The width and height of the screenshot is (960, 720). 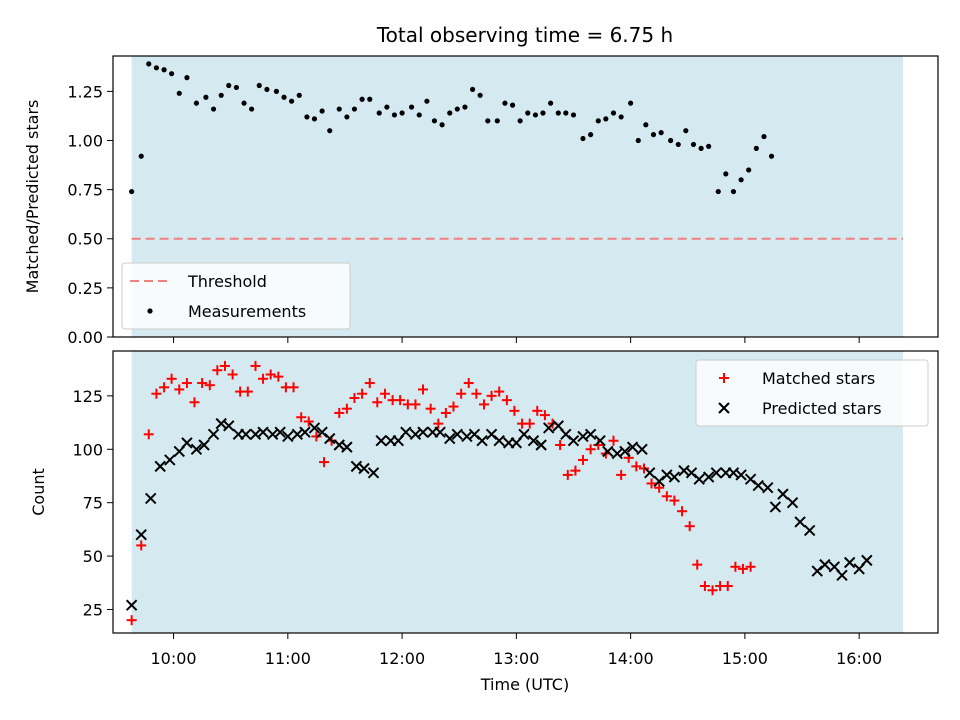 I want to click on legend-label: Predicted stars, so click(x=822, y=408).